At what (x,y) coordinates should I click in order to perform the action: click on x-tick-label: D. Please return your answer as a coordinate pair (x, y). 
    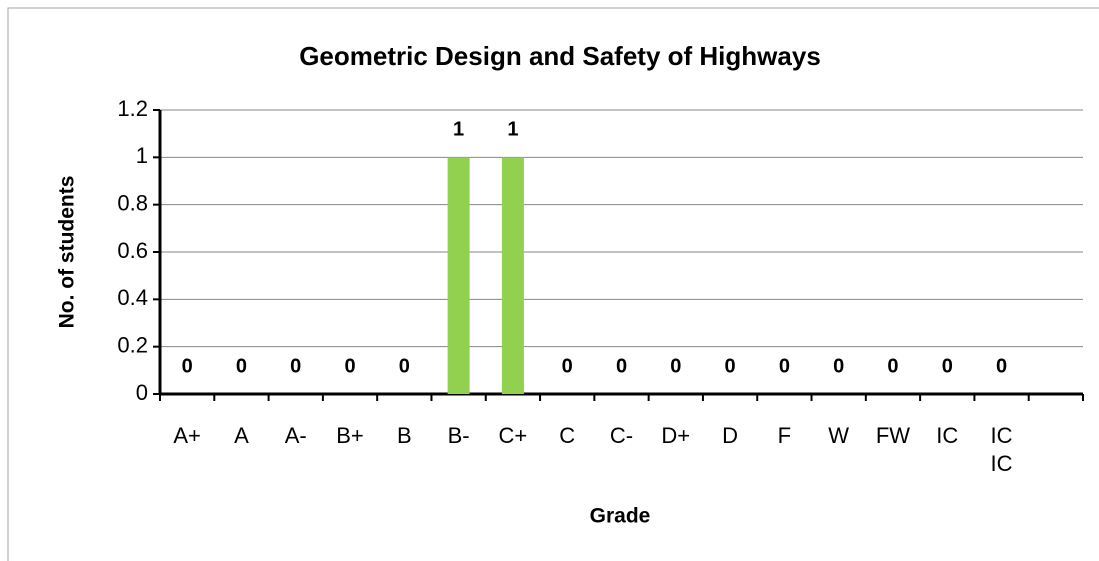
    Looking at the image, I should click on (730, 435).